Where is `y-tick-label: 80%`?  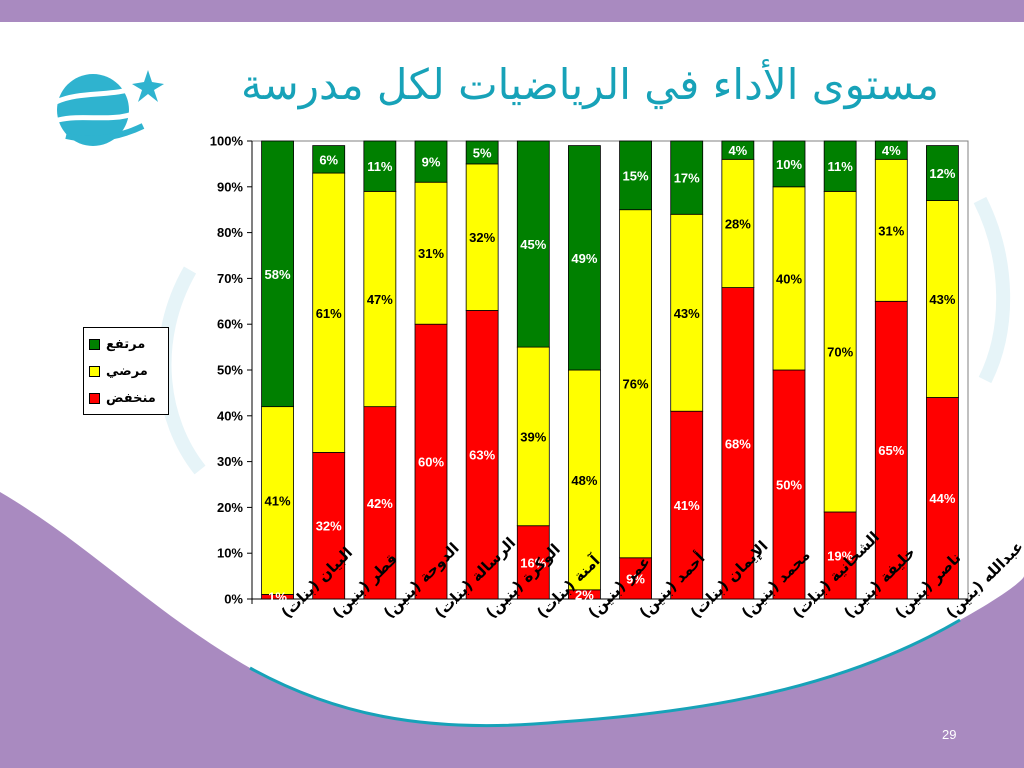
y-tick-label: 80% is located at coordinates (230, 232).